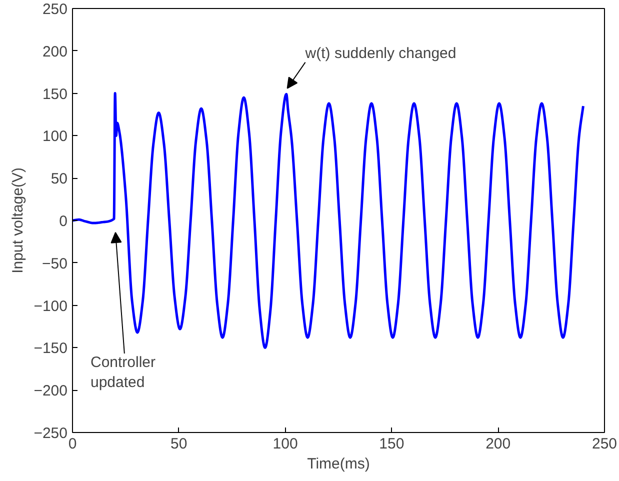  I want to click on y-tick-label: 150, so click(55, 94).